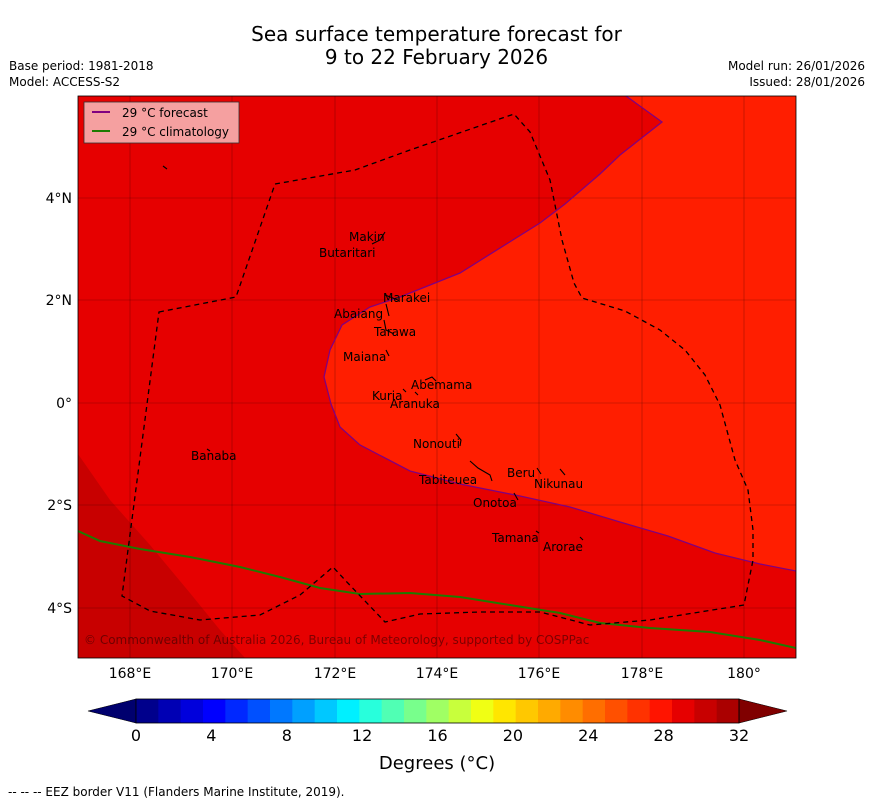 Image resolution: width=873 pixels, height=804 pixels. What do you see at coordinates (521, 473) in the screenshot?
I see `place-label-beru: Beru` at bounding box center [521, 473].